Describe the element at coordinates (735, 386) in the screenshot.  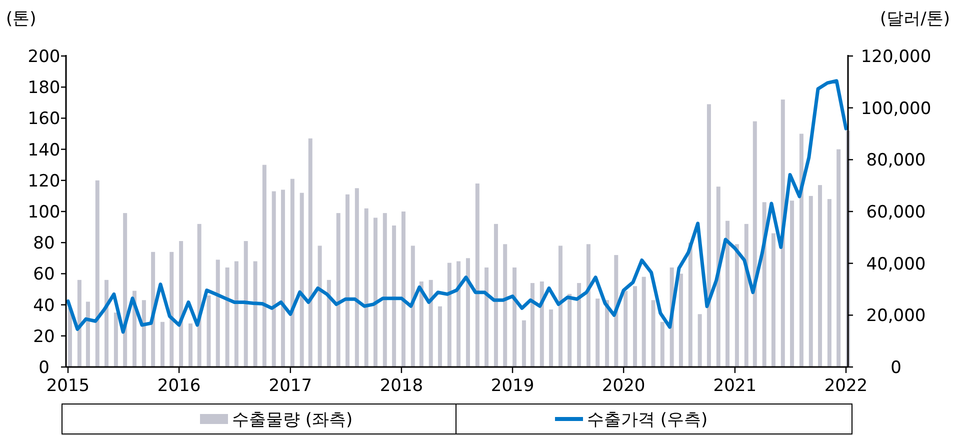
I see `x-tick-label: 2021` at that location.